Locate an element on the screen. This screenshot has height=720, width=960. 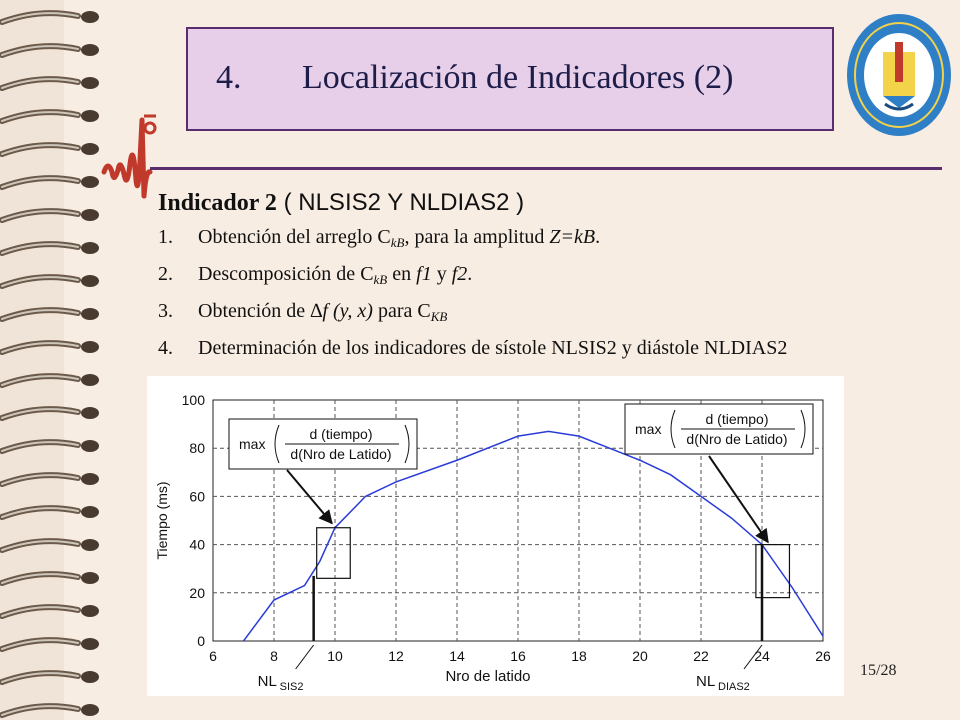
nl-sis2-label: NL is located at coordinates (267, 681).